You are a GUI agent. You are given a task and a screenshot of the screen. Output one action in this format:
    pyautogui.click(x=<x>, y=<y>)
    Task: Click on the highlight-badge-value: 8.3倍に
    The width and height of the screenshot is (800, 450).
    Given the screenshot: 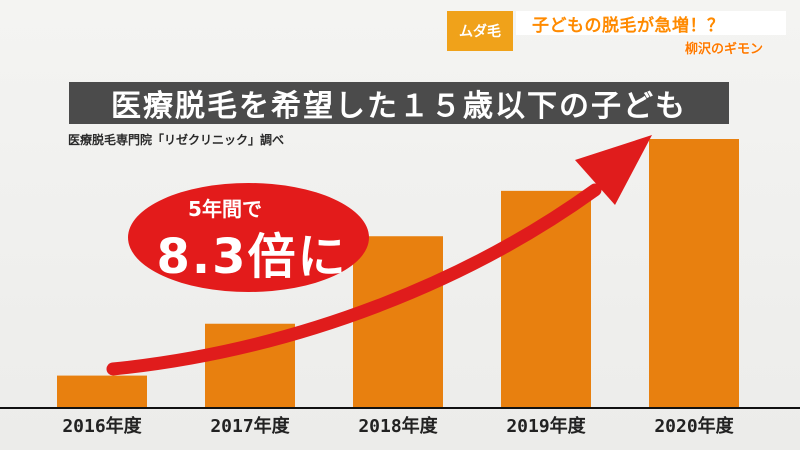 What is the action you would take?
    pyautogui.click(x=252, y=257)
    